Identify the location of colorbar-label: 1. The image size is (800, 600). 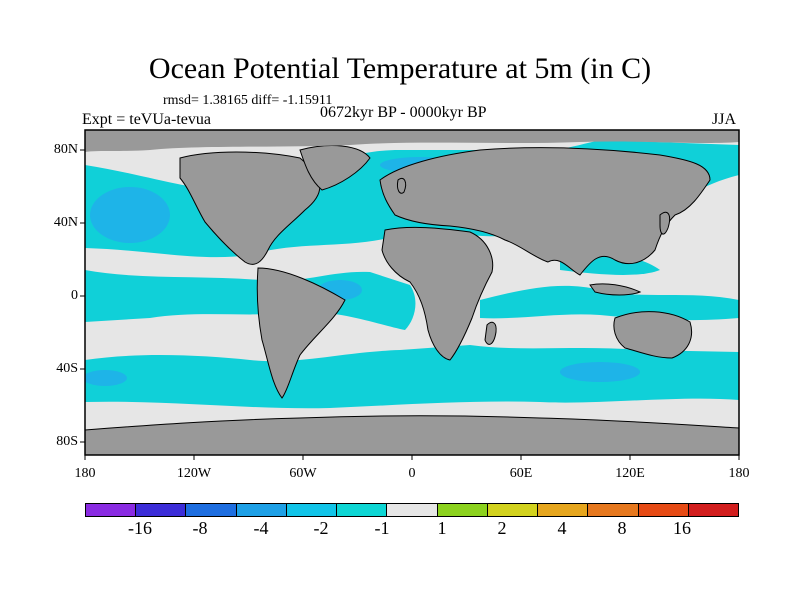
(442, 528).